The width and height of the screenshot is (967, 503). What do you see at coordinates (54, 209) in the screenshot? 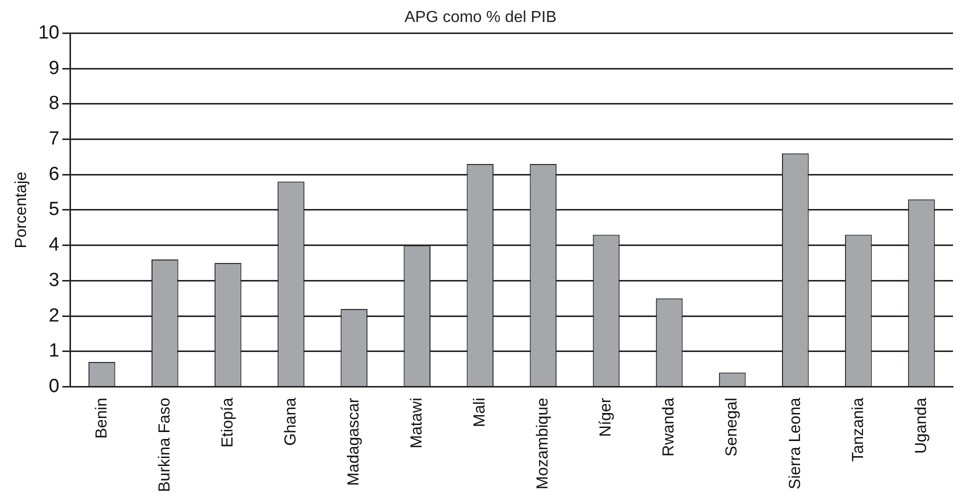
I see `y-tick-label: 5` at bounding box center [54, 209].